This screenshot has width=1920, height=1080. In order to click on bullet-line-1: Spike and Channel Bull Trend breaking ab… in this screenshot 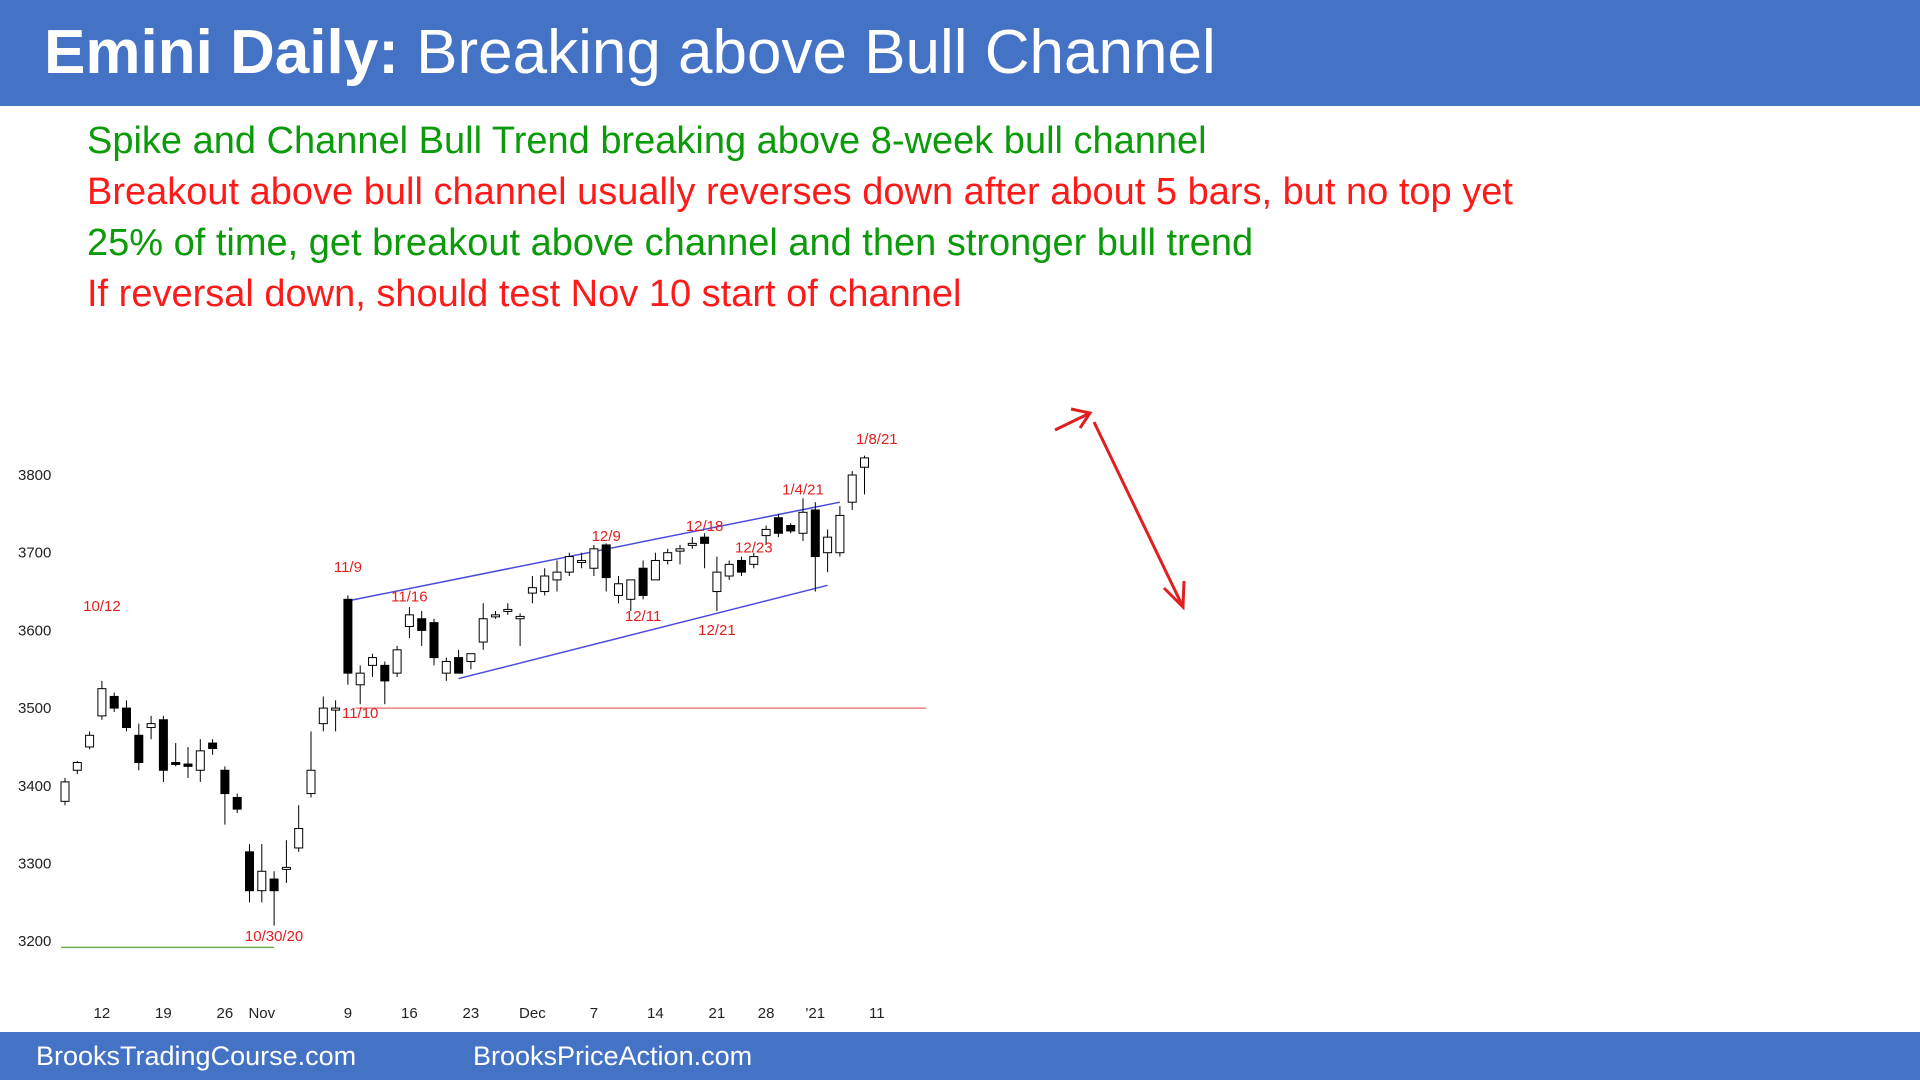, I will do `click(647, 141)`.